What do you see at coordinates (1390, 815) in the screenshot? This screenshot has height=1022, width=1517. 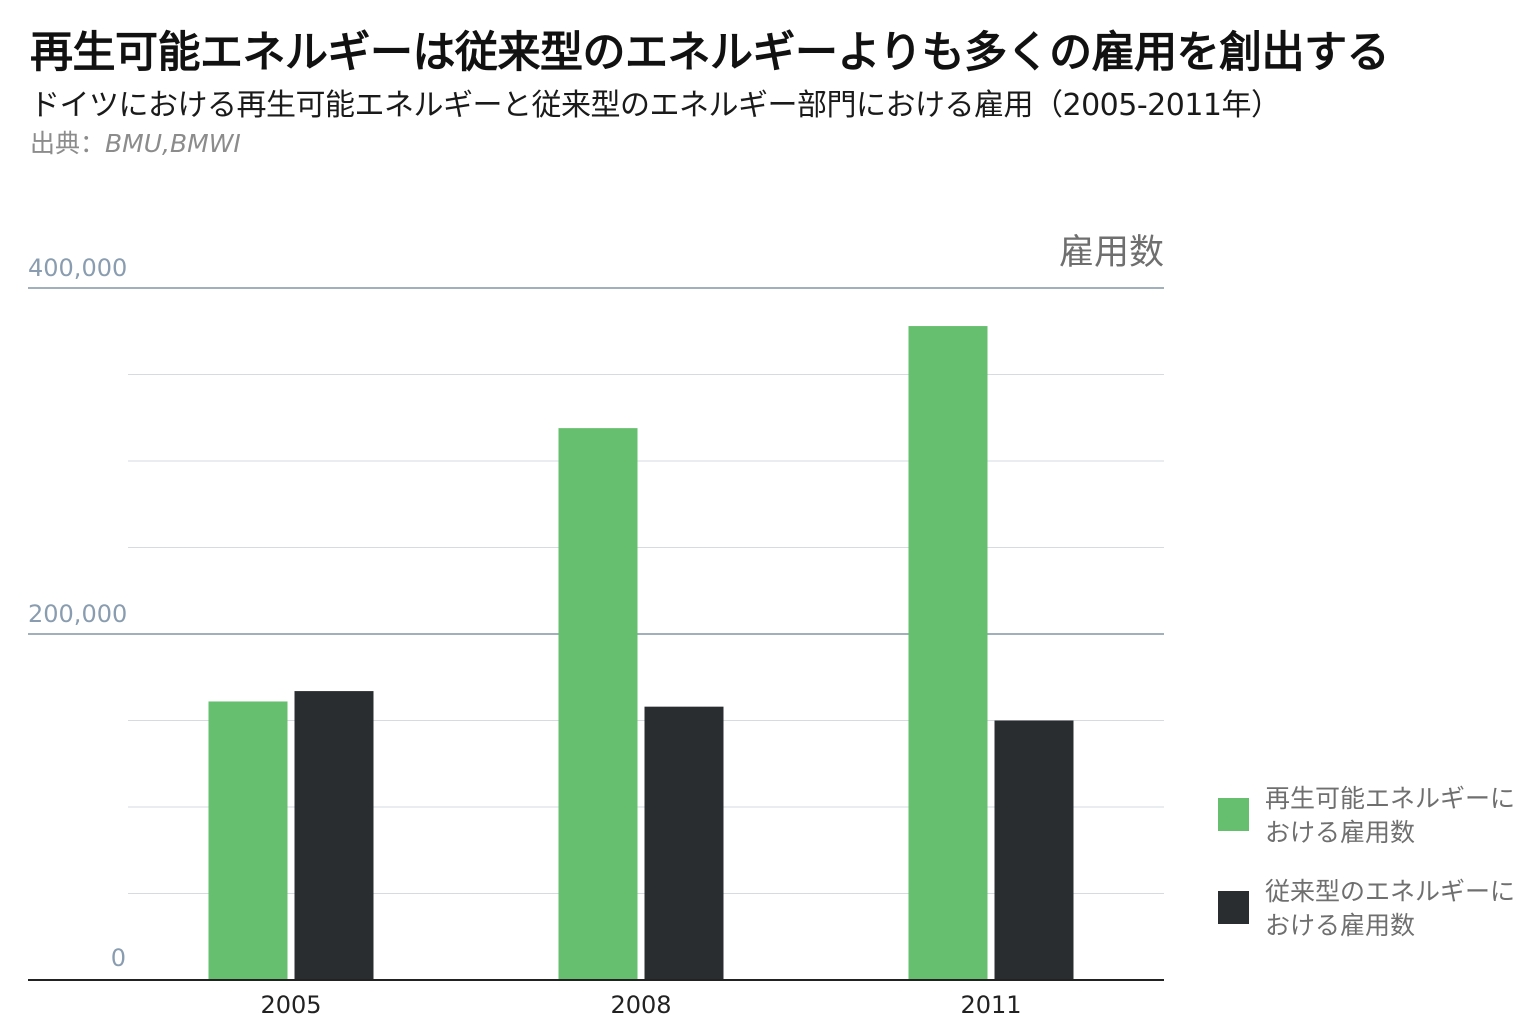 I see `legend-label-renewable: 再生可能エネルギーにおける雇用数` at bounding box center [1390, 815].